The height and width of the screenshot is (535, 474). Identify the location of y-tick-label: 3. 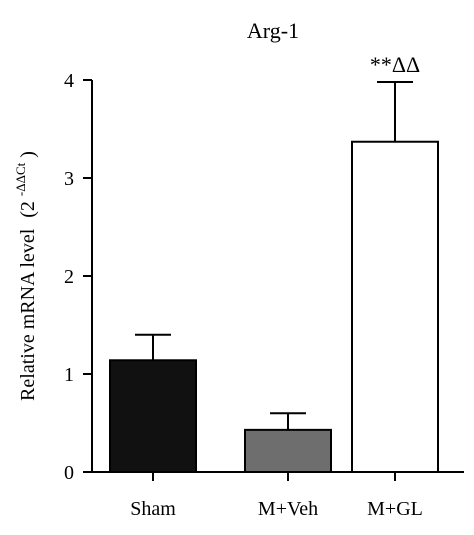
(69, 179).